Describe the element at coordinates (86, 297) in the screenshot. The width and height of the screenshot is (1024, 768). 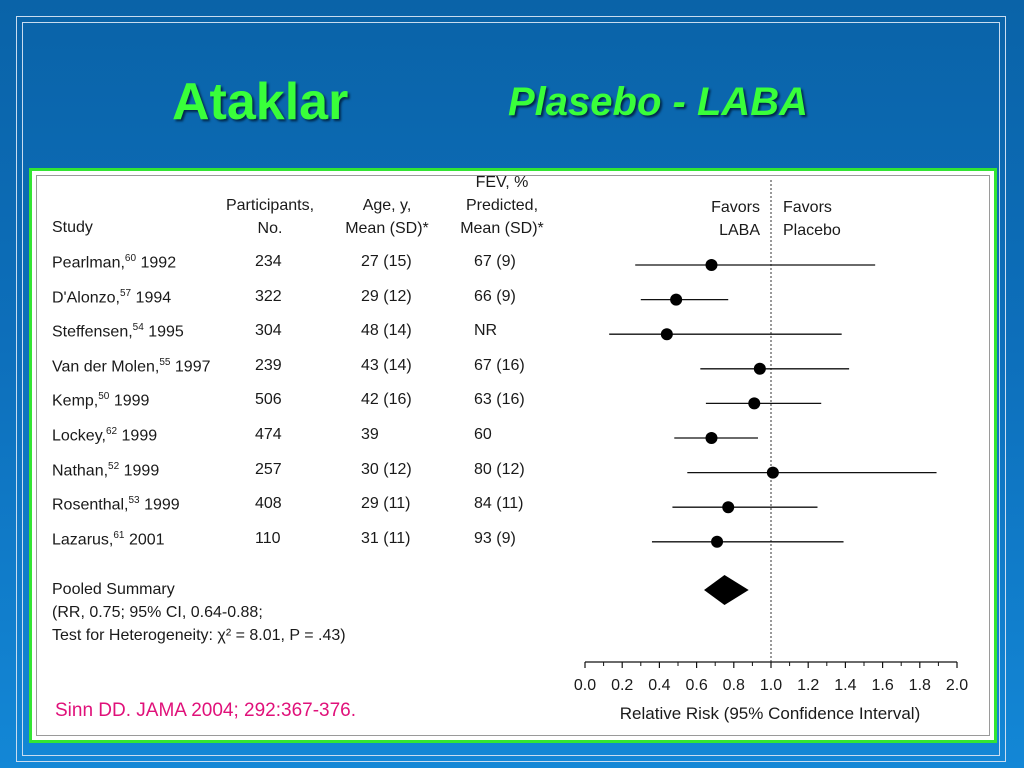
I see `study-author: D'Alonzo,` at that location.